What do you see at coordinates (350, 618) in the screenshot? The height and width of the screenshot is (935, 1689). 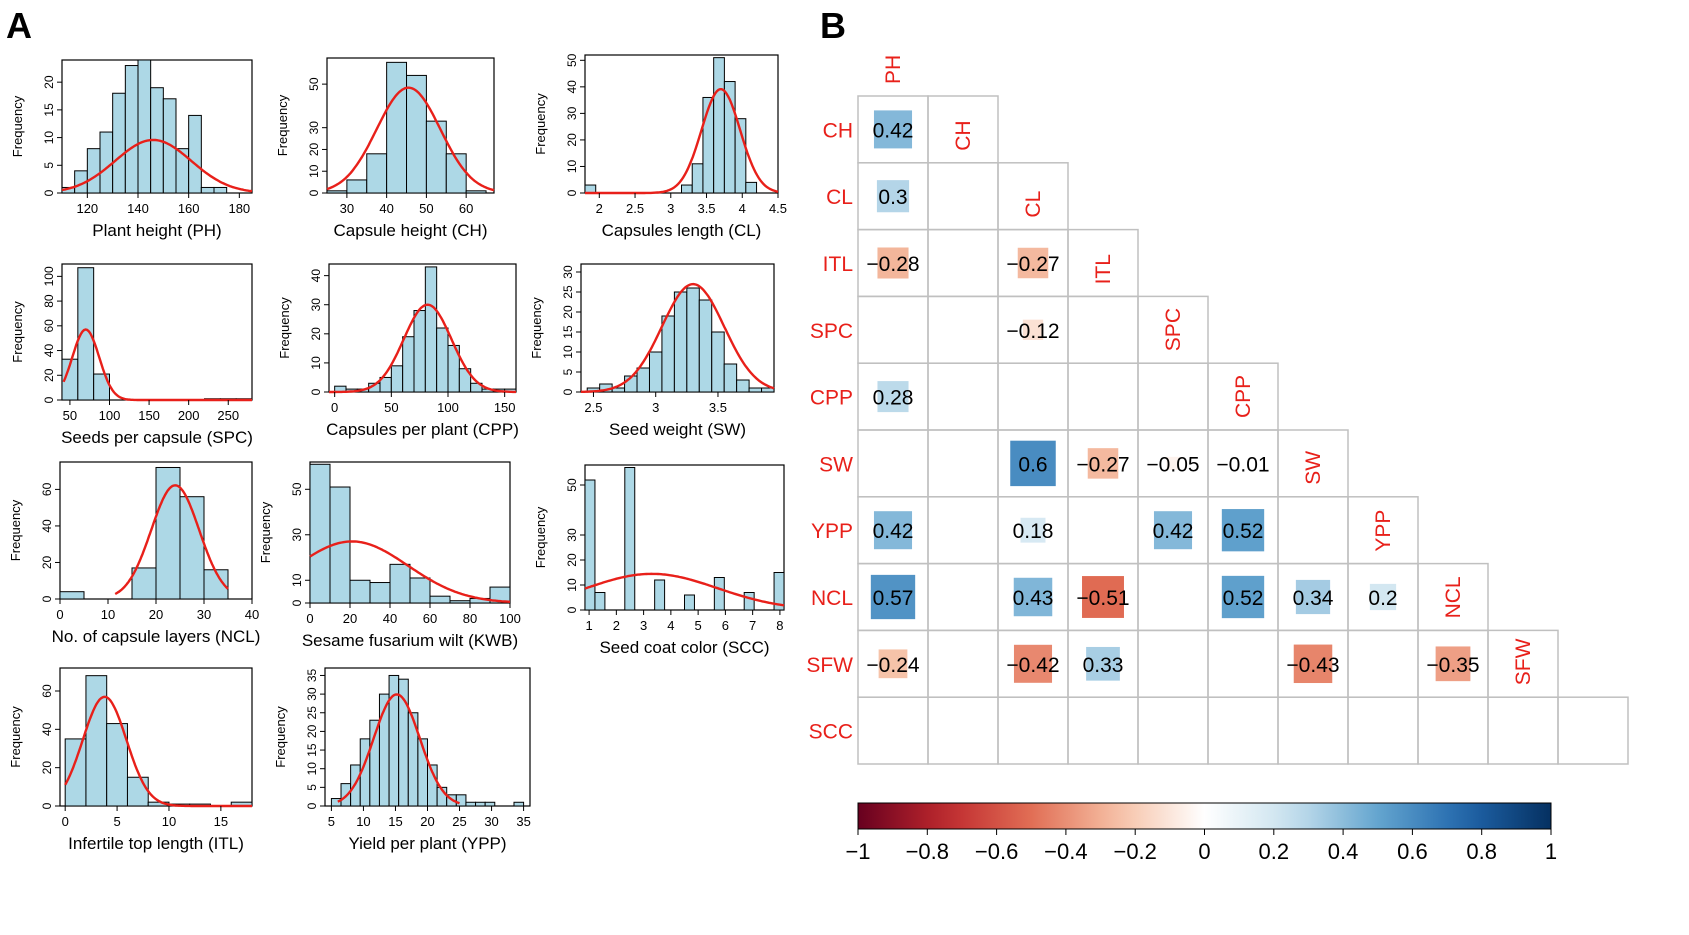 I see `x-tick-label: 20` at bounding box center [350, 618].